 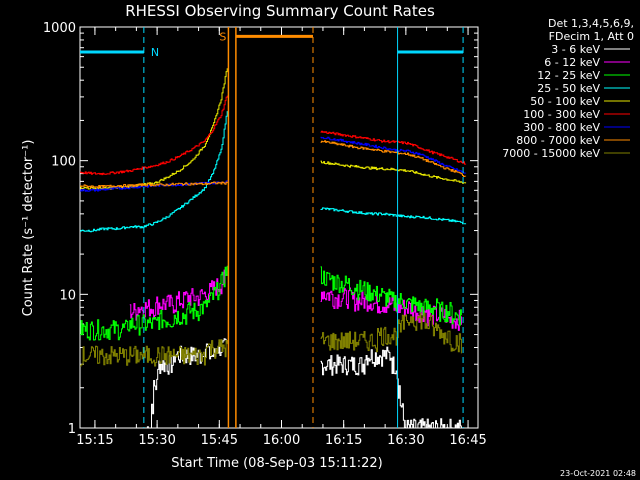 I want to click on x-tick-label: 15:15, so click(x=94, y=440).